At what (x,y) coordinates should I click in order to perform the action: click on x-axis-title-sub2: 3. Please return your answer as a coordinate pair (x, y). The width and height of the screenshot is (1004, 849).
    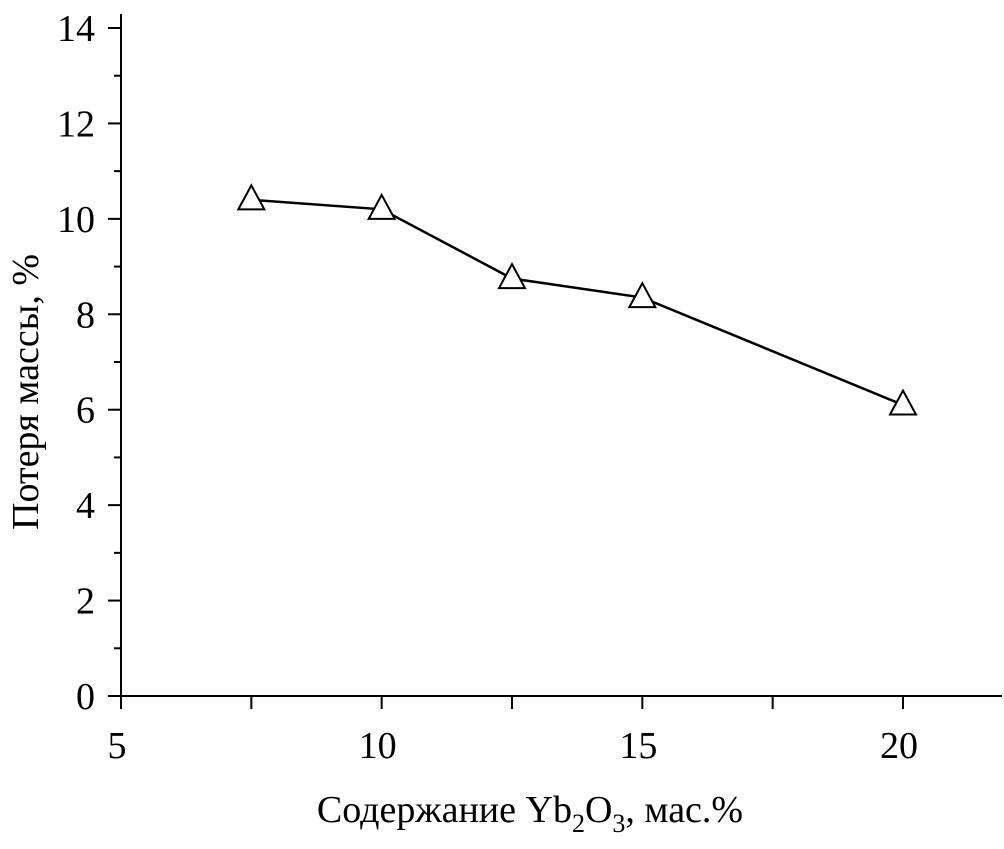
    Looking at the image, I should click on (618, 823).